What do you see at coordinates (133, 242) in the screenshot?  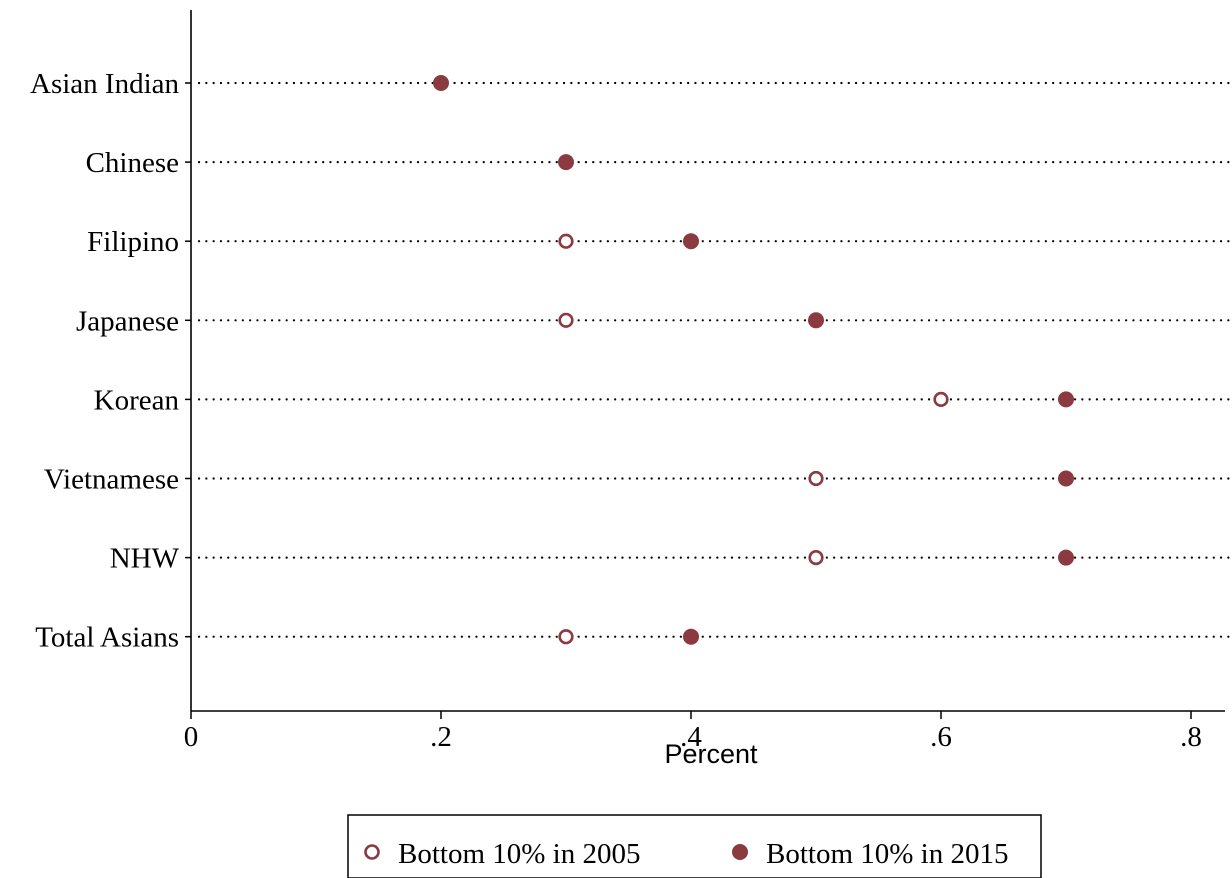 I see `category-label-filipino: Filipino` at bounding box center [133, 242].